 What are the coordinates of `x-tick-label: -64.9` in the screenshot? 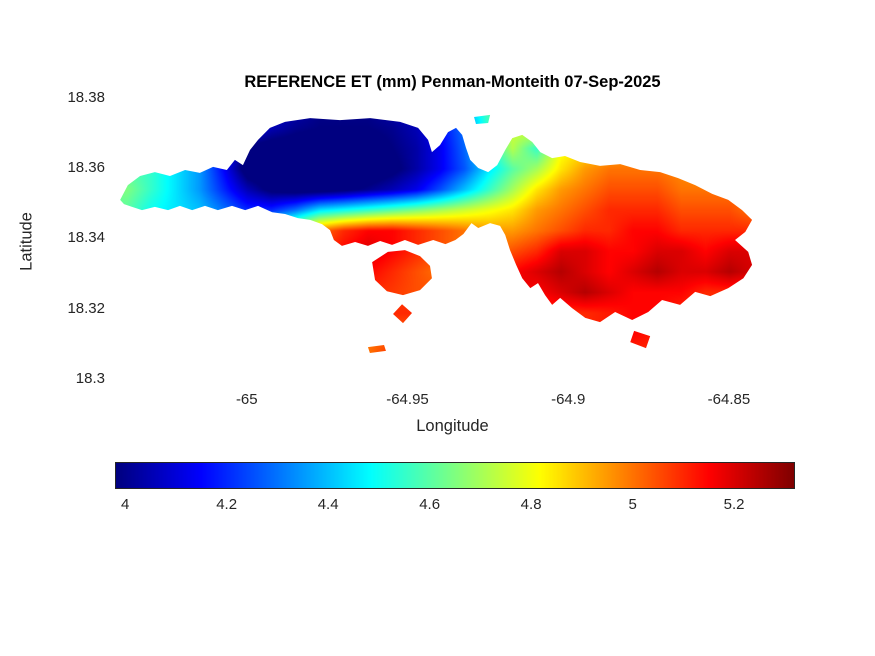 It's located at (568, 399).